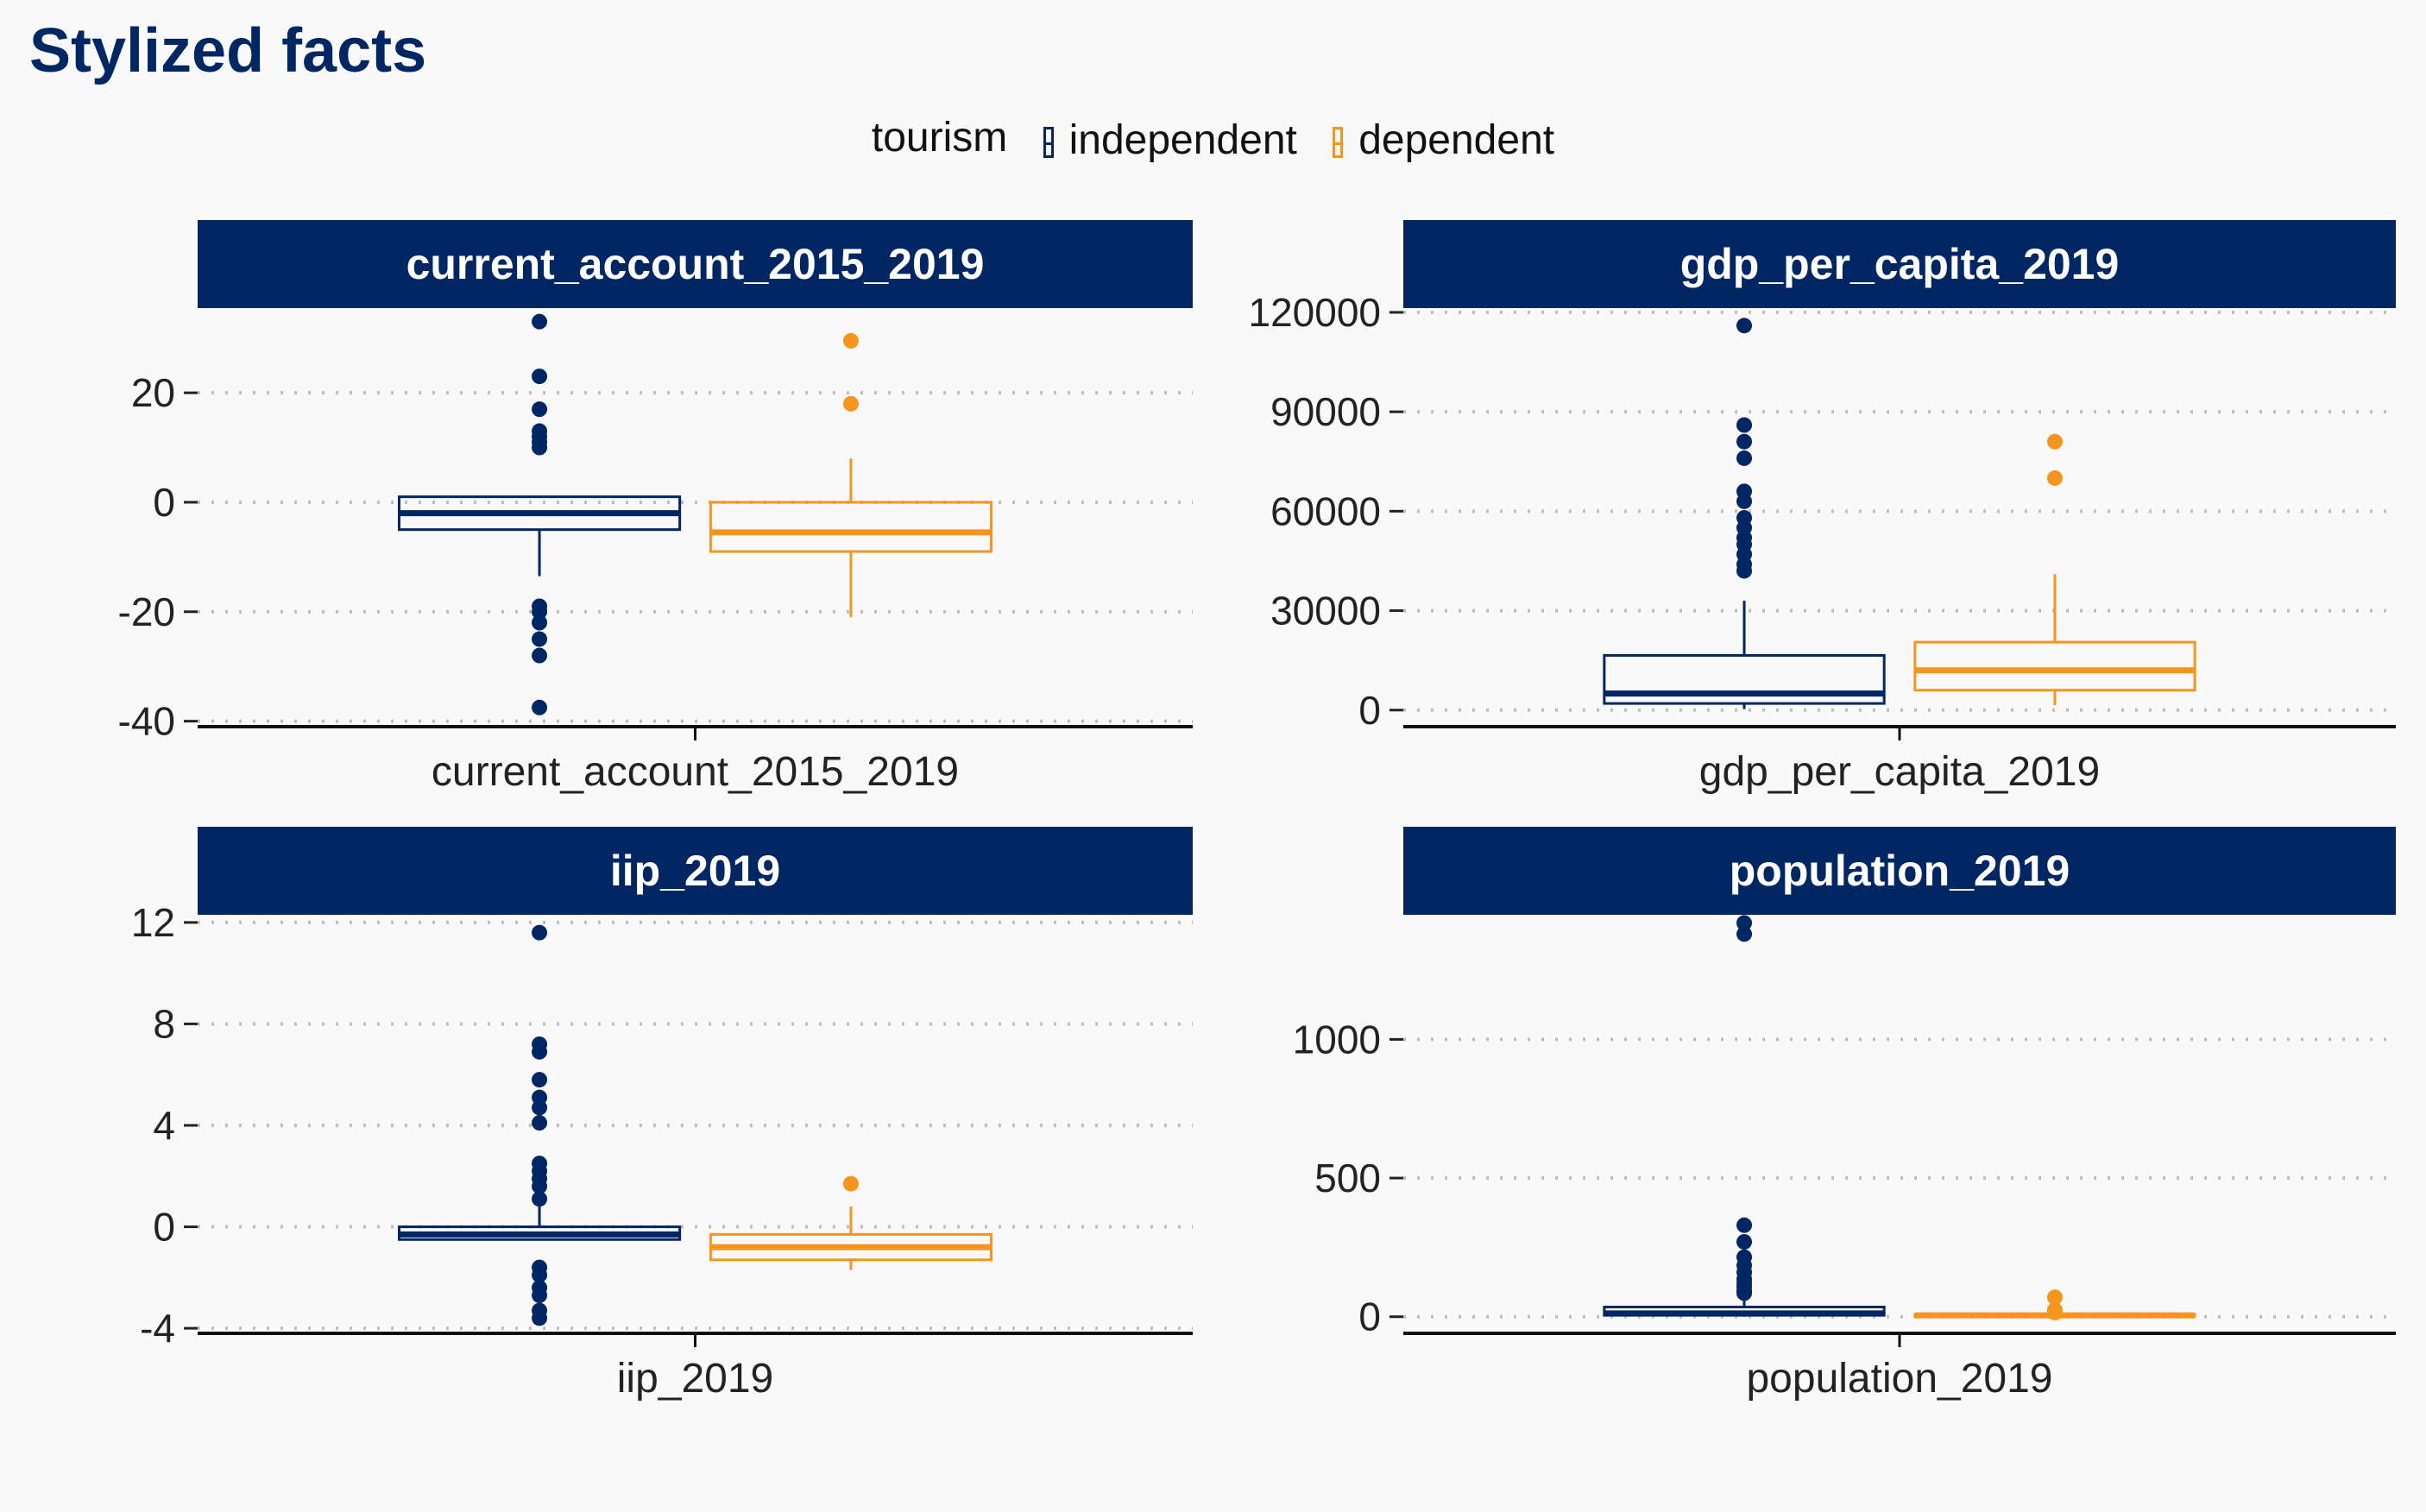  I want to click on y-tick-label: 4, so click(164, 1125).